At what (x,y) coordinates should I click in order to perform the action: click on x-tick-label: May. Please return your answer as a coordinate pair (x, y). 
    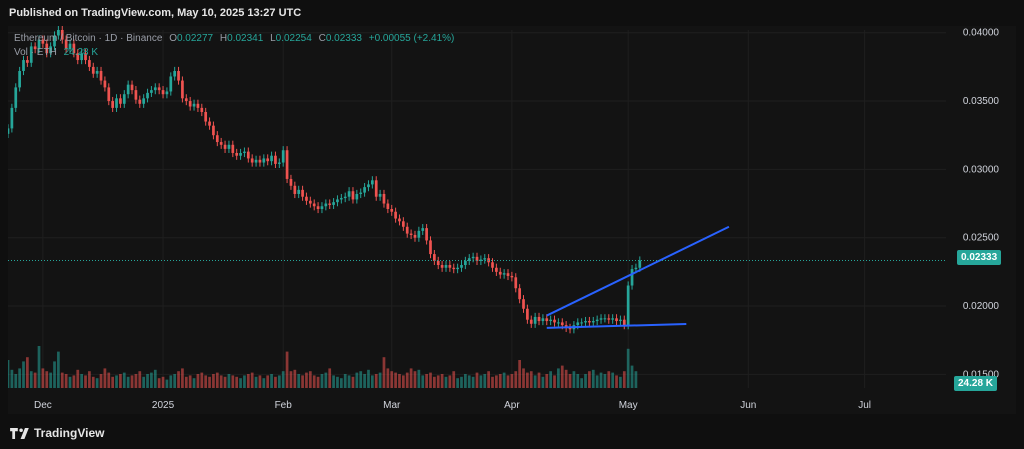
    Looking at the image, I should click on (628, 405).